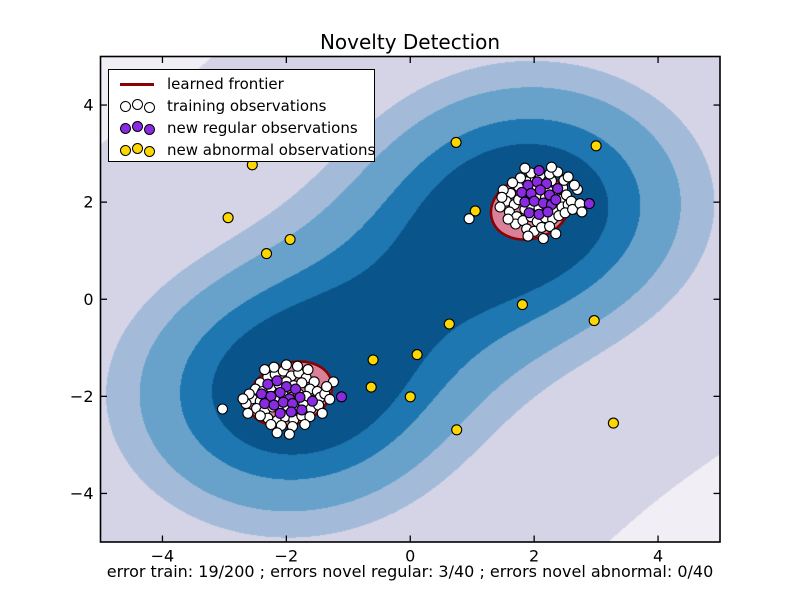  I want to click on y-tick-label: 2, so click(88, 202).